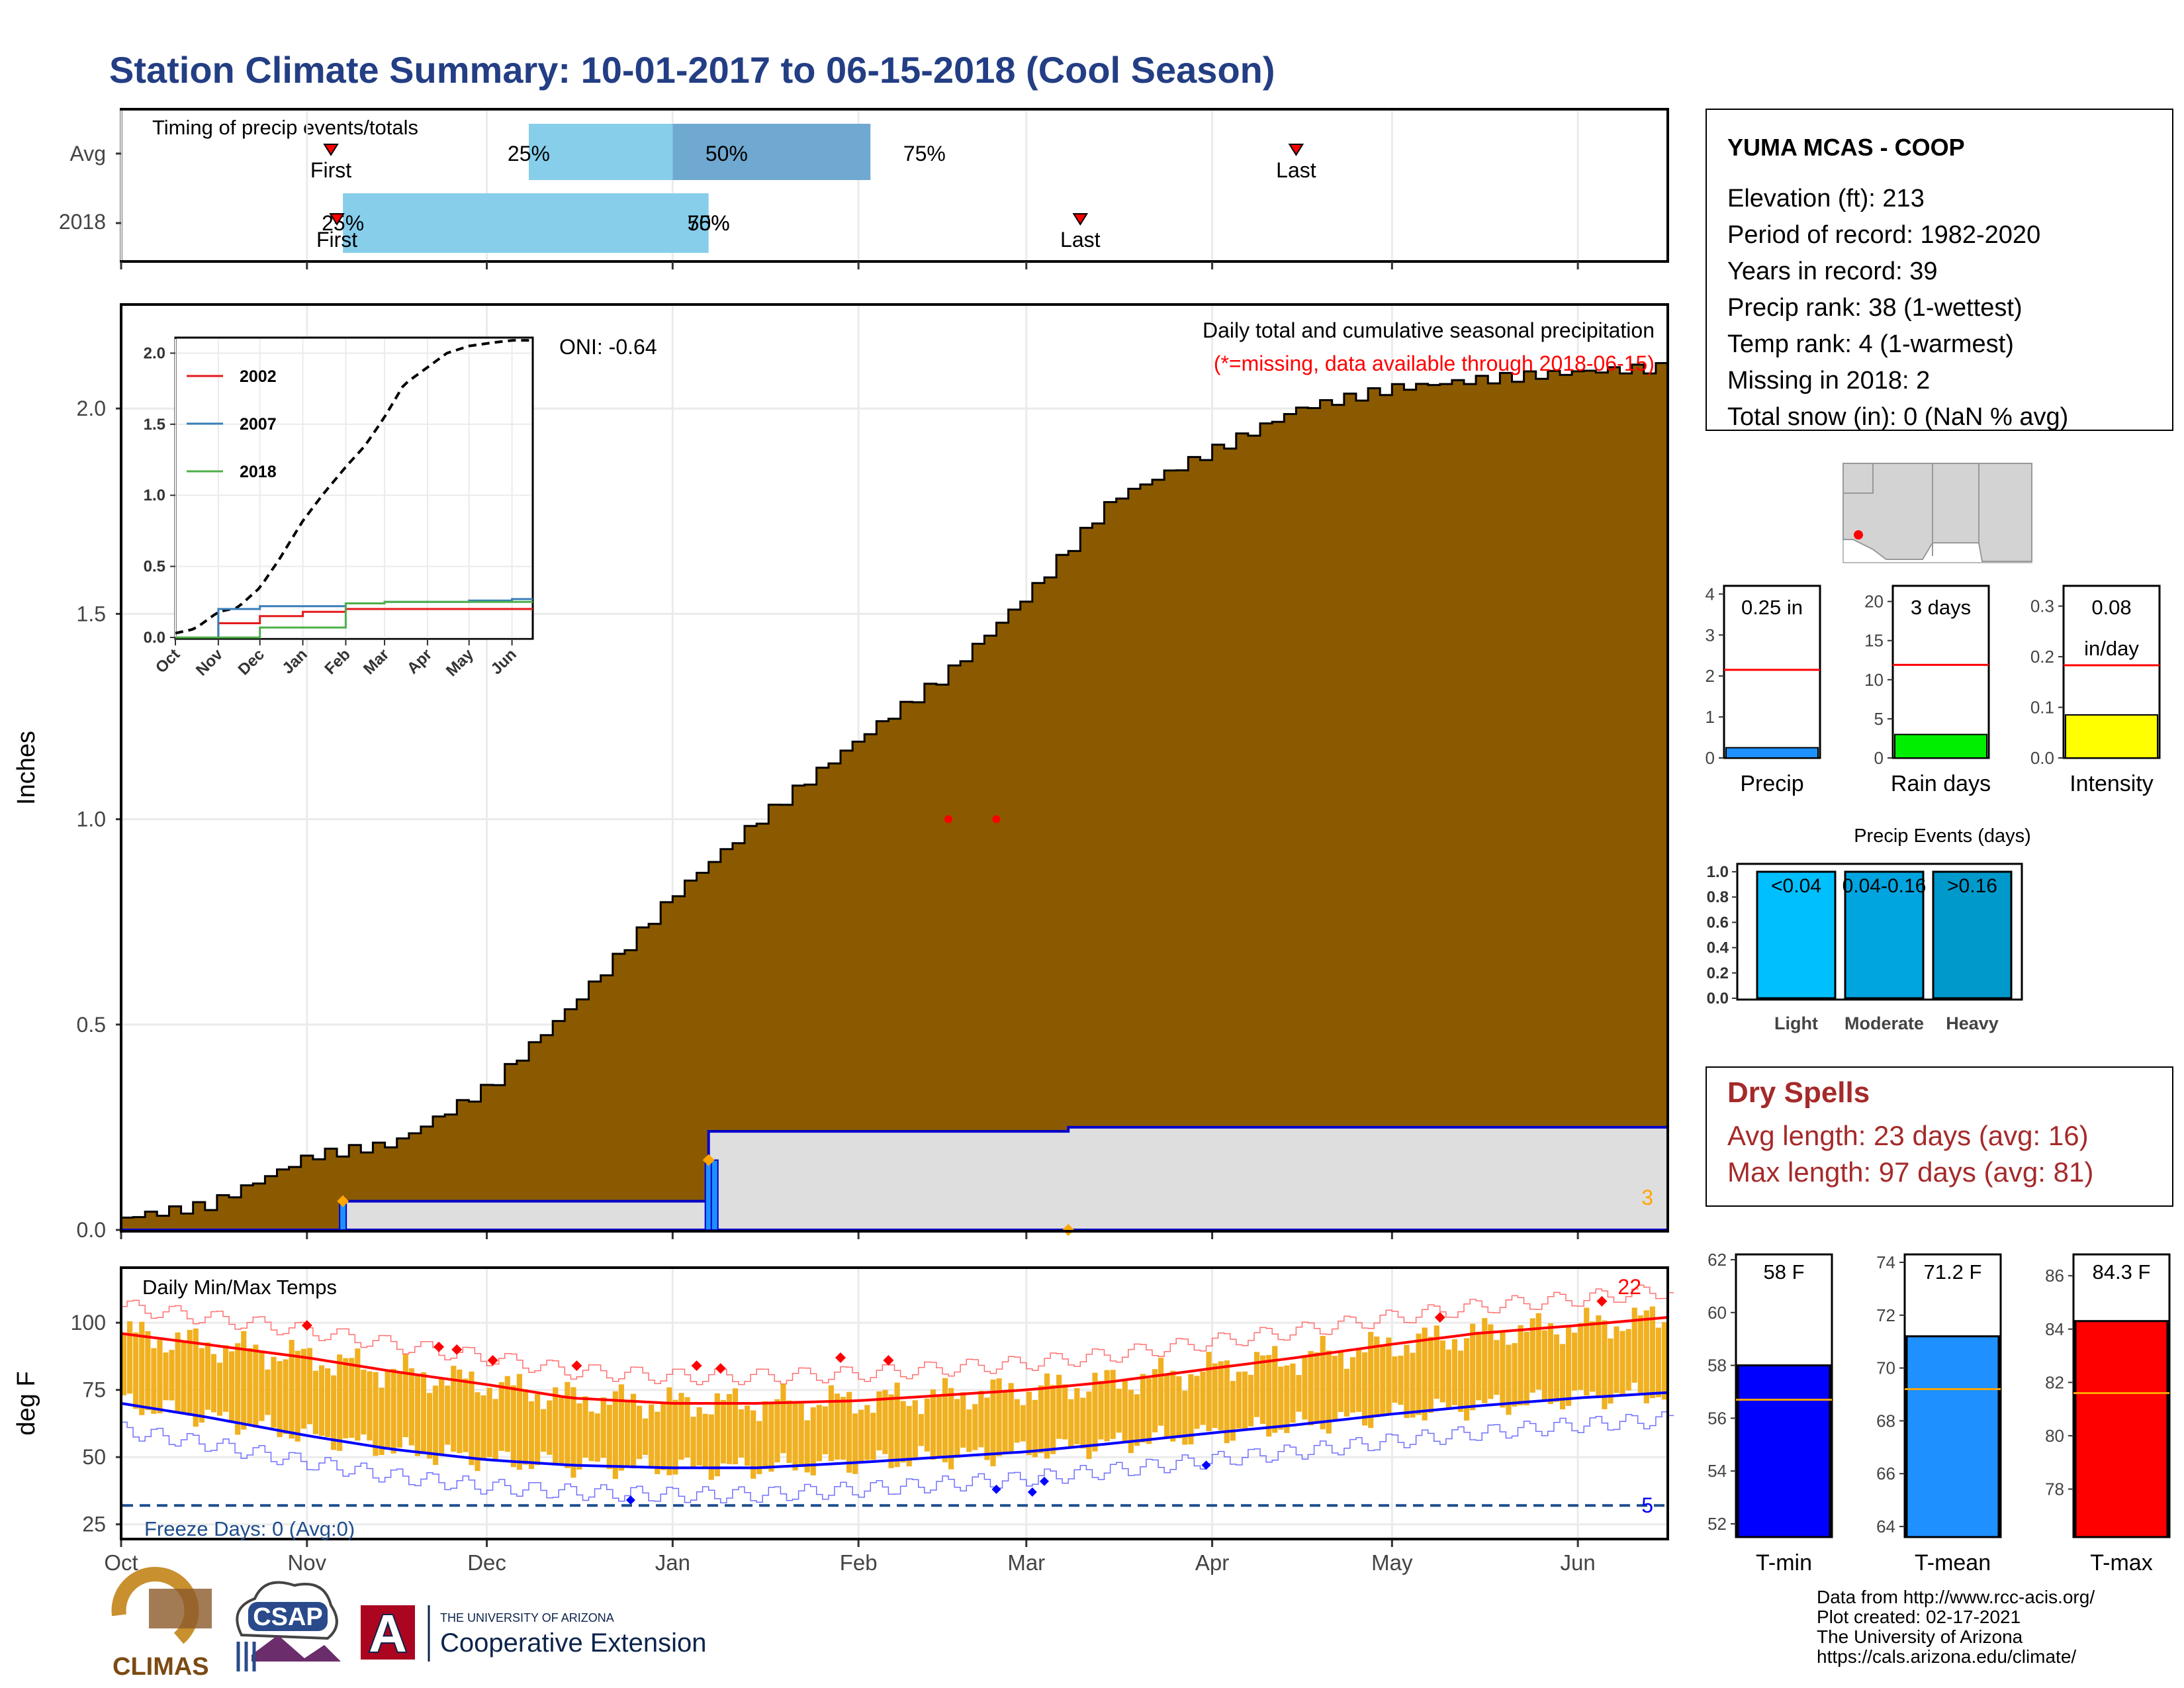 Image resolution: width=2184 pixels, height=1688 pixels. What do you see at coordinates (1941, 783) in the screenshot?
I see `mini-axis-label: Rain days` at bounding box center [1941, 783].